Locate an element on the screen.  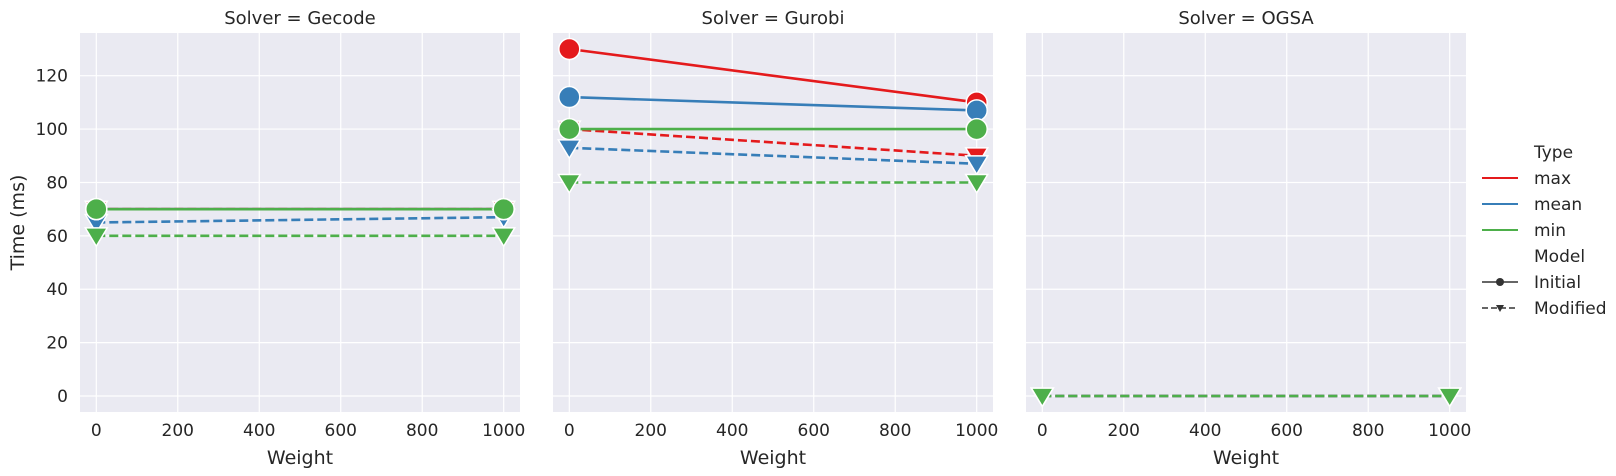
legend-marker-initial is located at coordinates (1500, 282).